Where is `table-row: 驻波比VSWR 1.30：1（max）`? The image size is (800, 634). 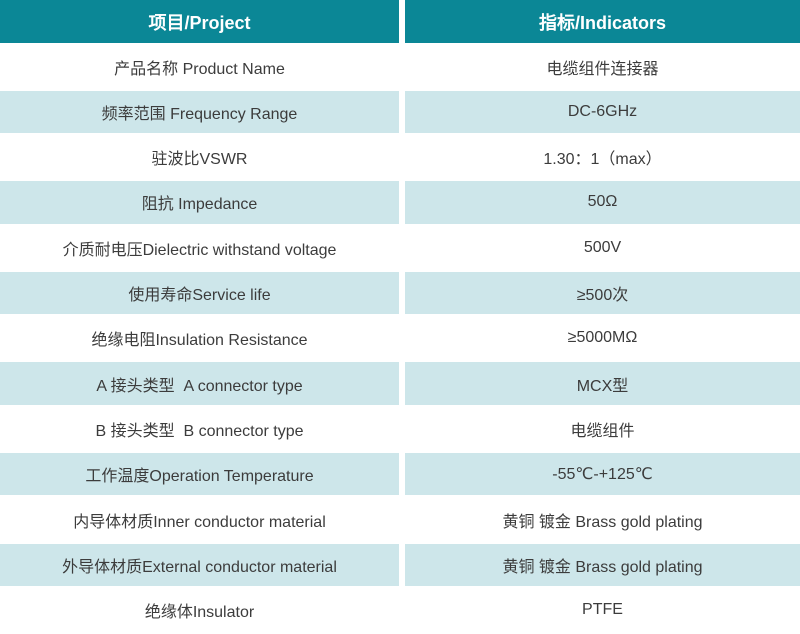 table-row: 驻波比VSWR 1.30：1（max） is located at coordinates (400, 157).